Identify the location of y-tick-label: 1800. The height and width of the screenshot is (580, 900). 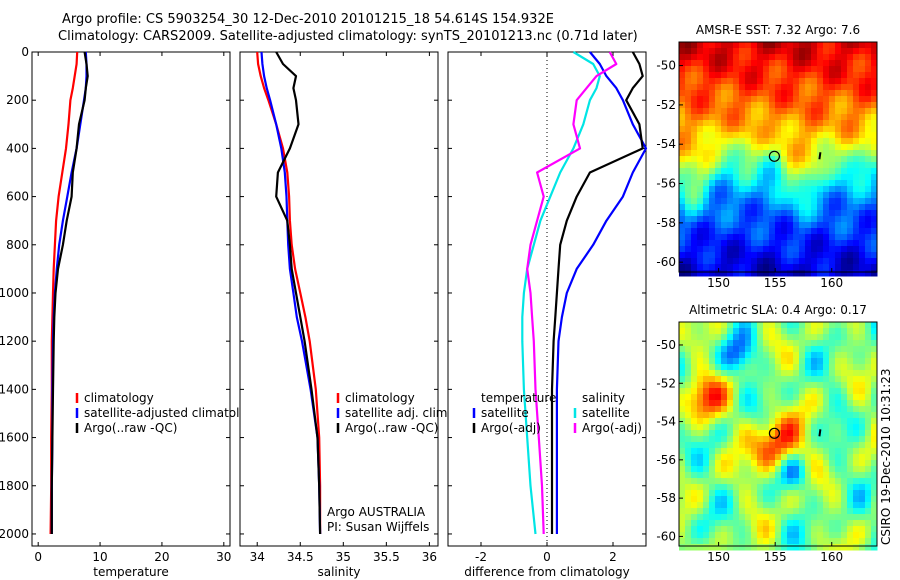
(14, 486).